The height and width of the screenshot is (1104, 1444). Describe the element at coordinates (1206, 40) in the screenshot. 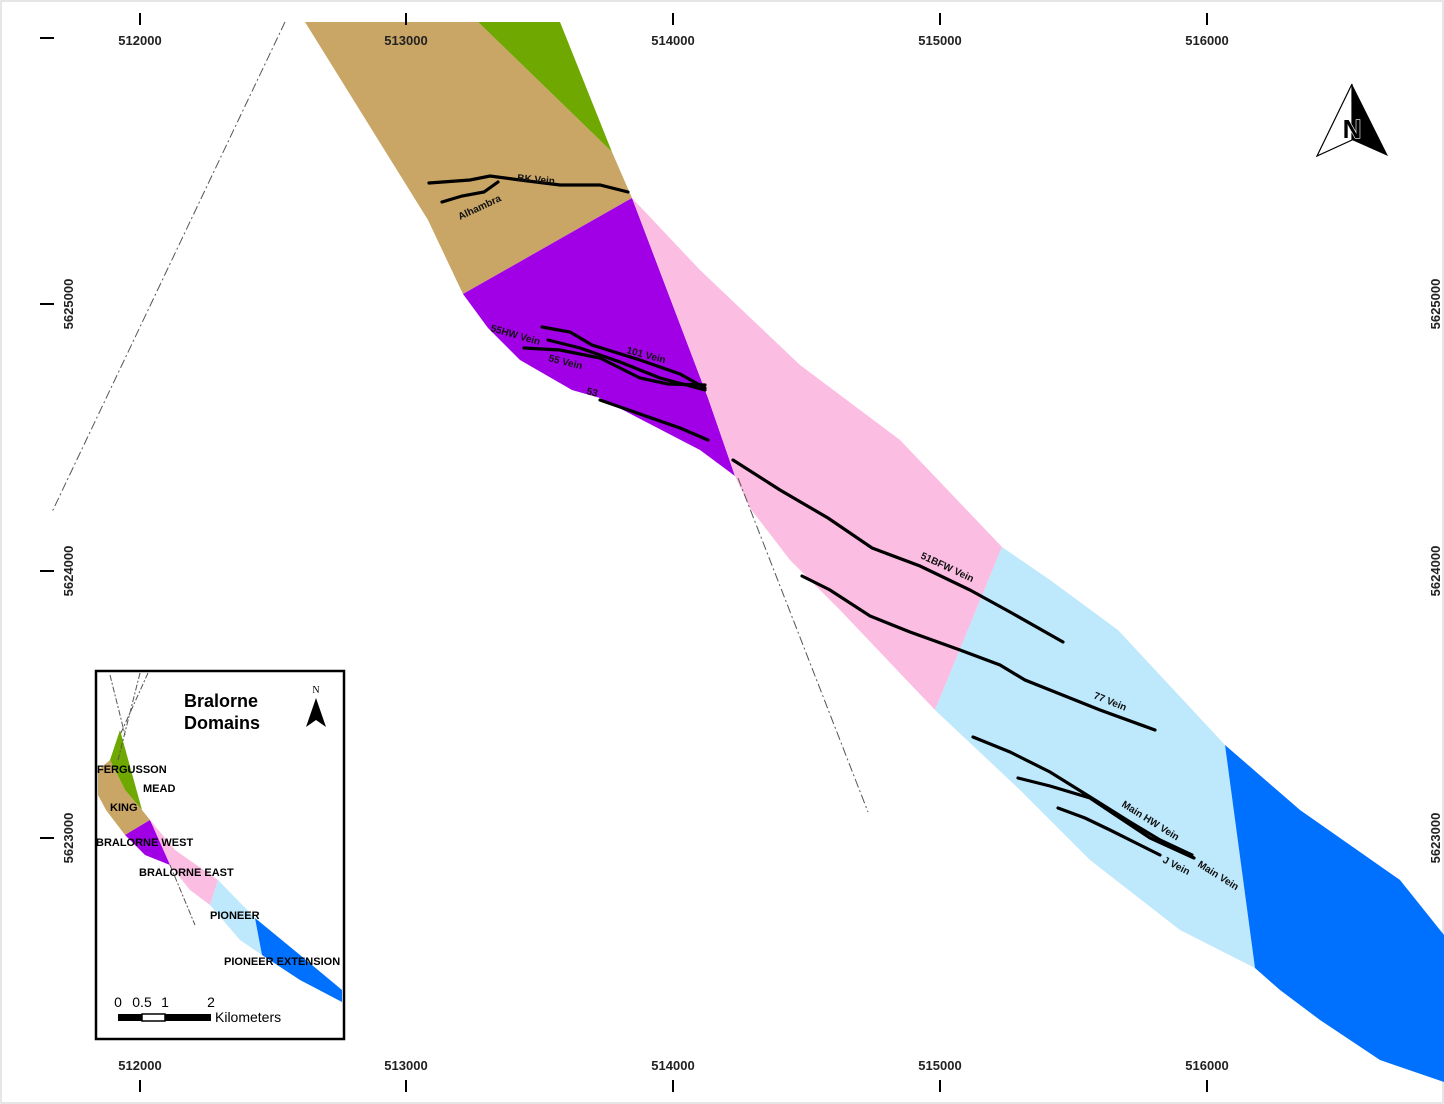

I see `x-tick-label-top: 516000` at that location.